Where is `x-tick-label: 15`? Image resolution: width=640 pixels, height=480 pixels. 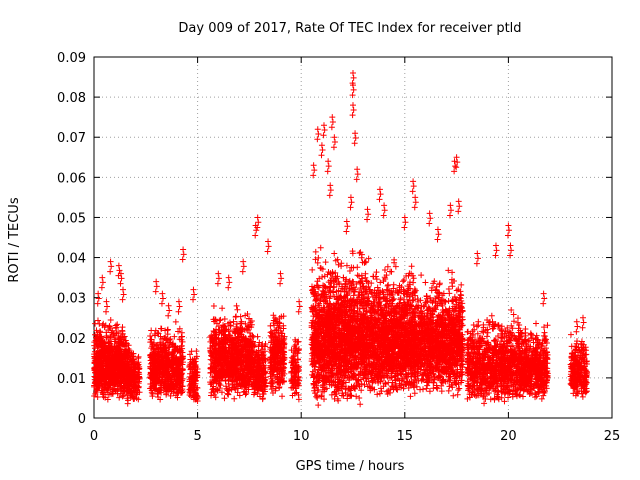
x-tick-label: 15 is located at coordinates (405, 436).